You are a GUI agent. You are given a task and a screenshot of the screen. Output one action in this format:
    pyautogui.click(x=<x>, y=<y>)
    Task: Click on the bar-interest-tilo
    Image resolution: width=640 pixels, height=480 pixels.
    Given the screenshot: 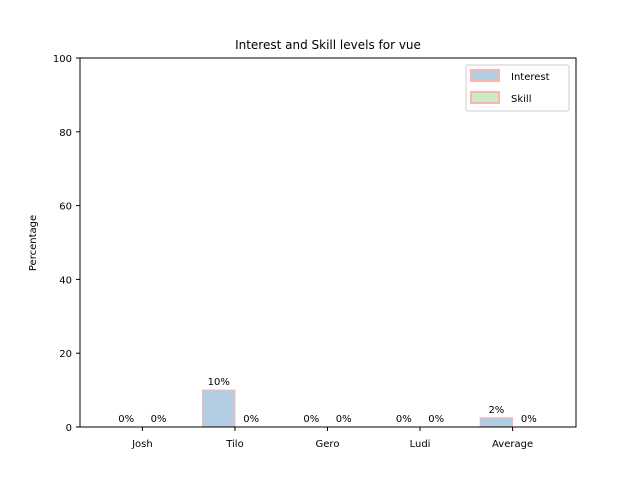 What is the action you would take?
    pyautogui.click(x=219, y=408)
    